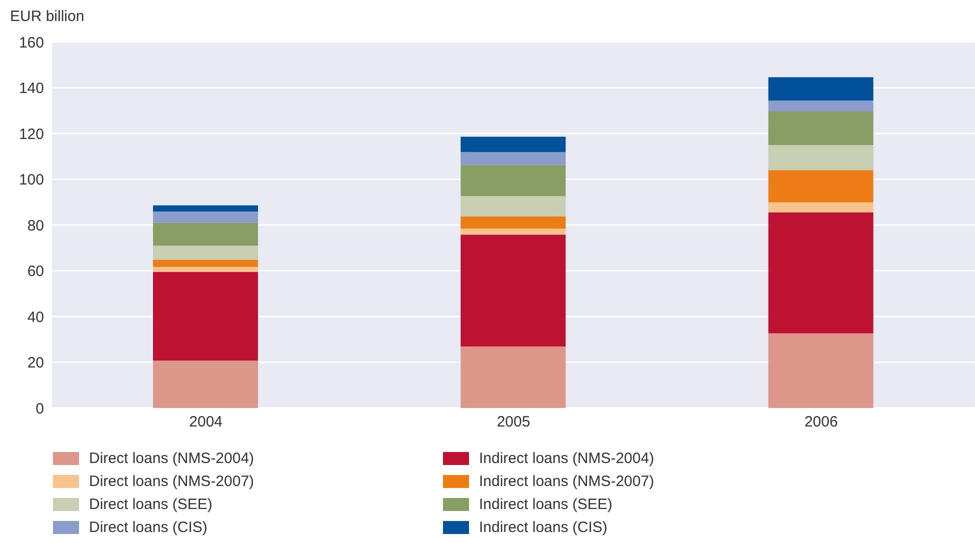 The height and width of the screenshot is (543, 975). What do you see at coordinates (35, 225) in the screenshot?
I see `y-tick-label: 80` at bounding box center [35, 225].